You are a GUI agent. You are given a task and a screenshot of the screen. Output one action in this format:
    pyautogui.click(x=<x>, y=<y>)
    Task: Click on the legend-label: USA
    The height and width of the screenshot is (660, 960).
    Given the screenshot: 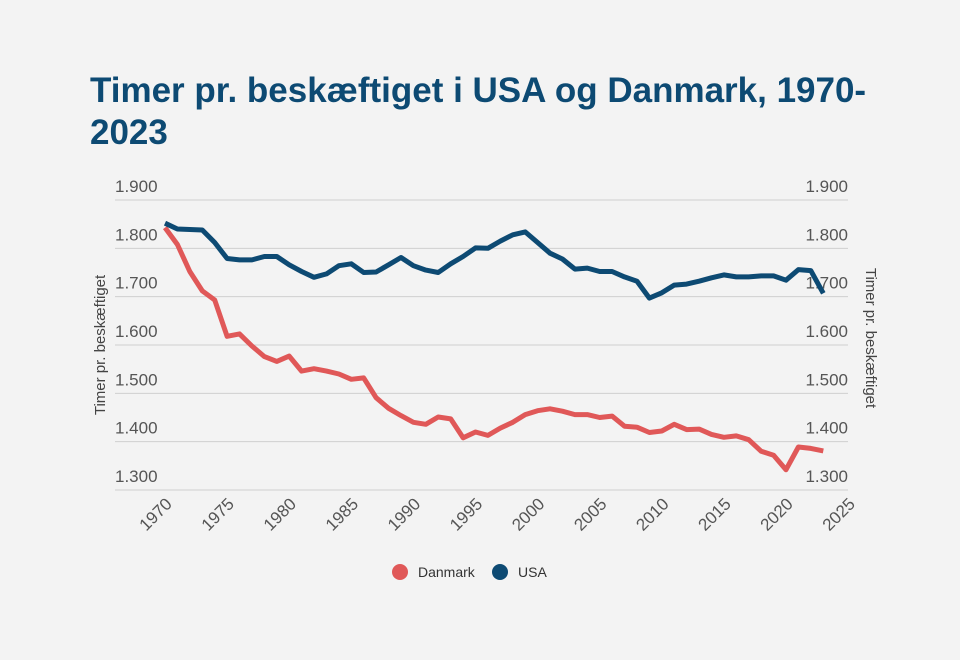 What is the action you would take?
    pyautogui.click(x=532, y=572)
    